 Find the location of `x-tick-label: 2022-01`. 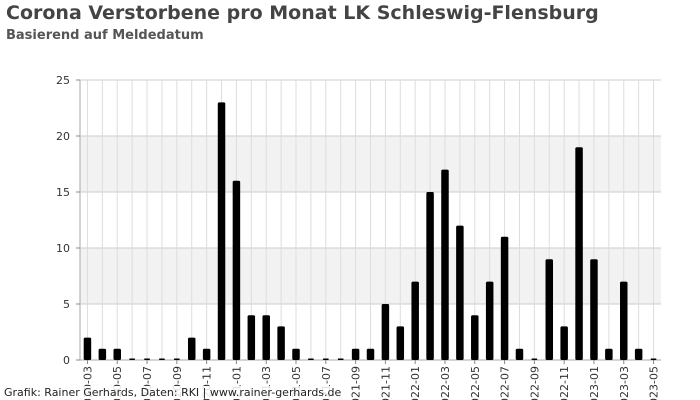

x-tick-label: 2022-01 is located at coordinates (415, 383).